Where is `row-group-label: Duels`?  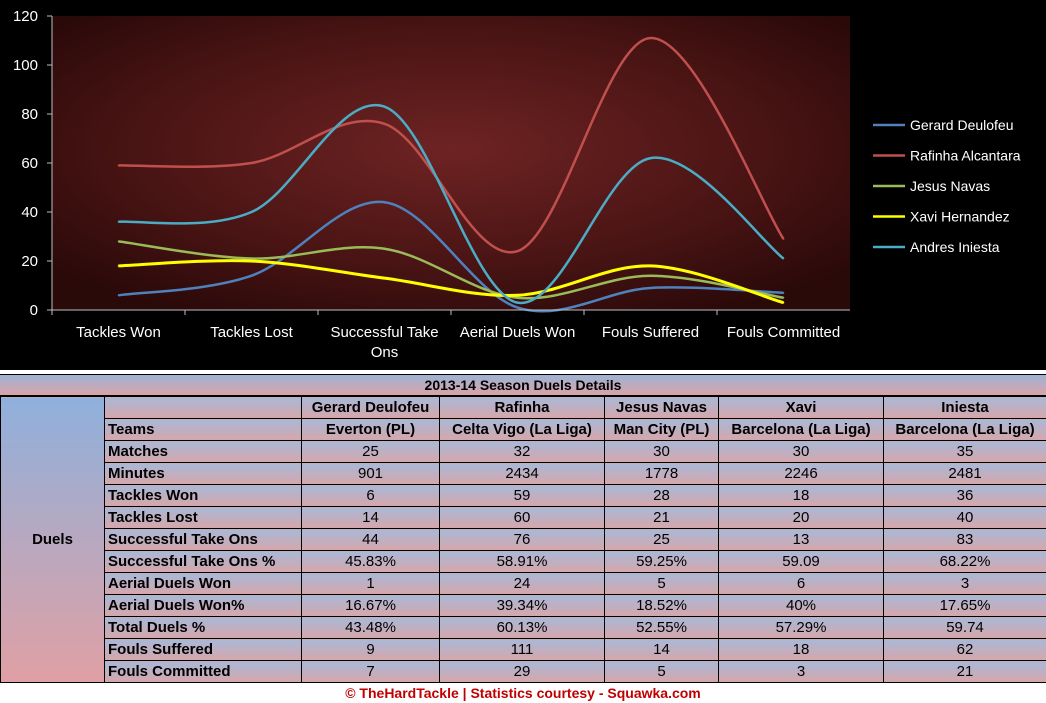
row-group-label: Duels is located at coordinates (52, 539).